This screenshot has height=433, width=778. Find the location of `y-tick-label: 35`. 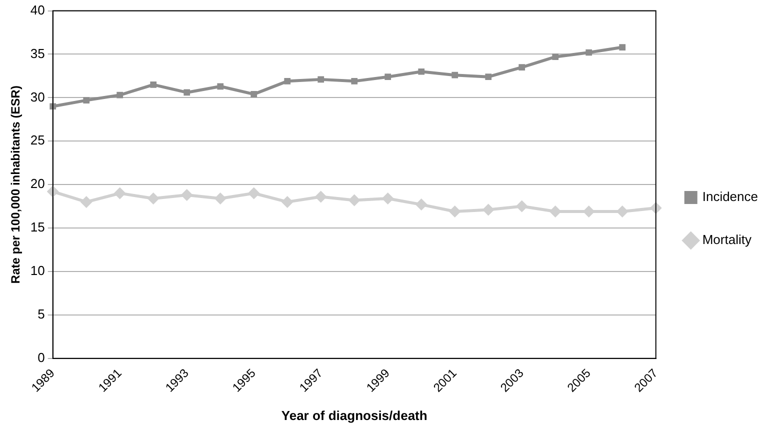

y-tick-label: 35 is located at coordinates (37, 53).